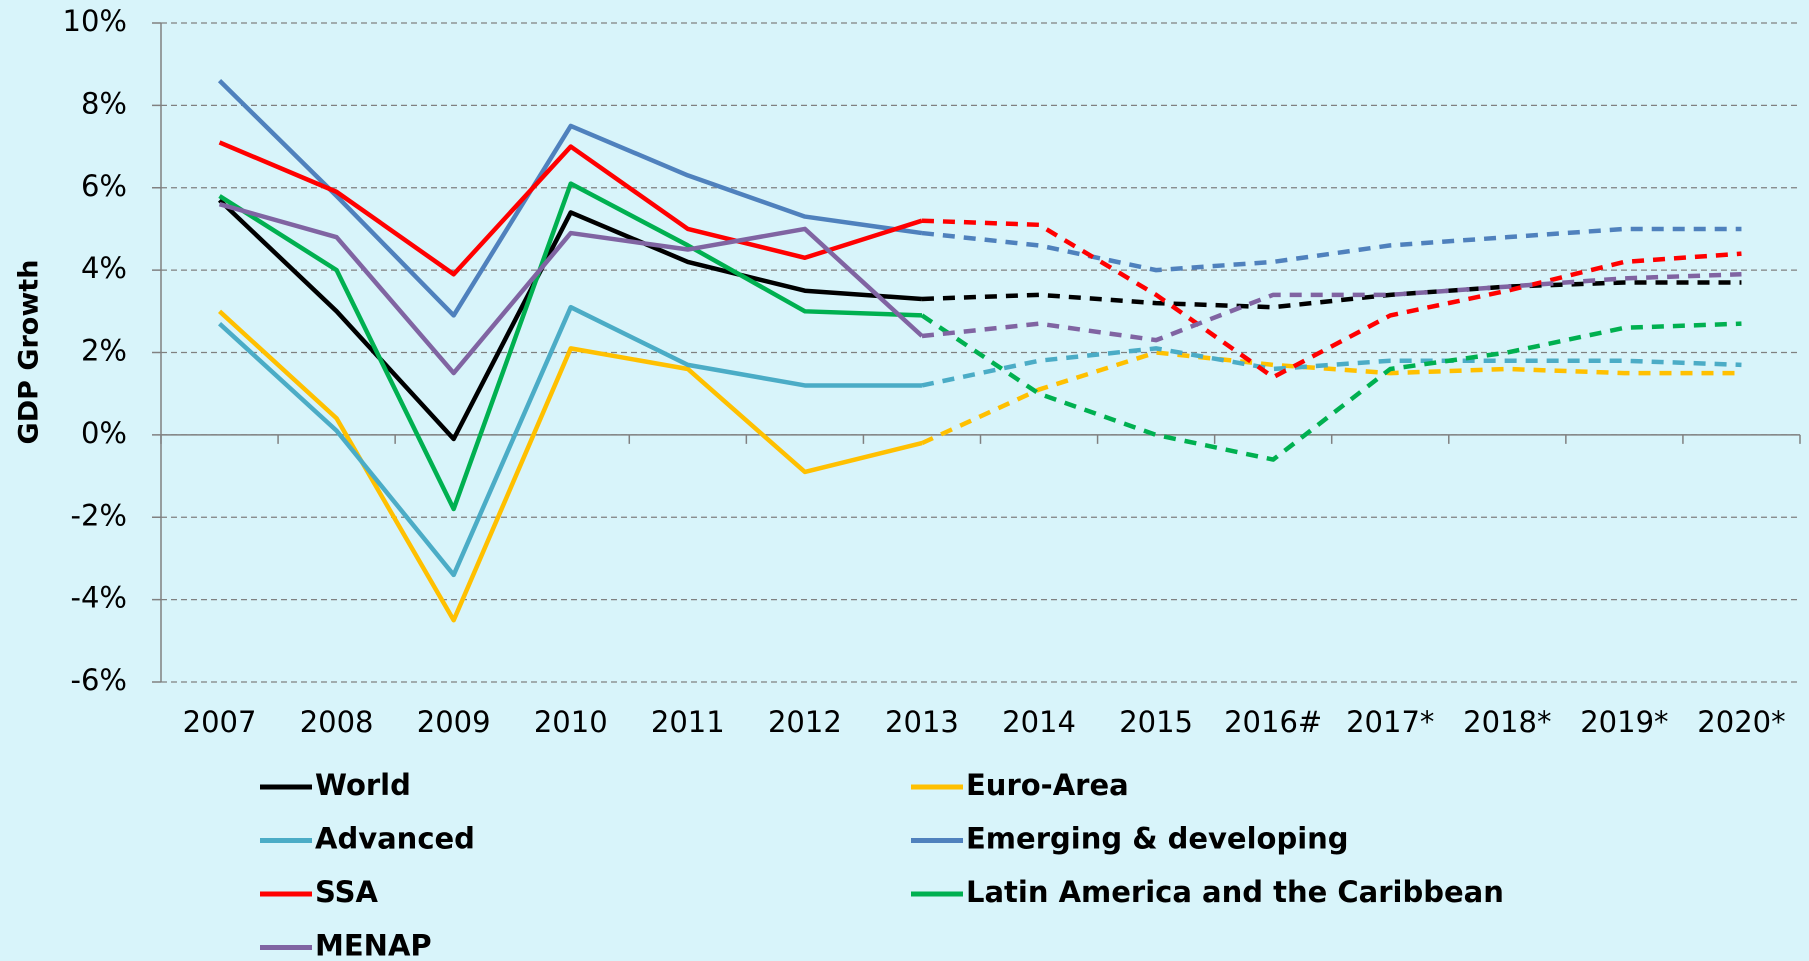  What do you see at coordinates (95, 21) in the screenshot?
I see `y-tick-label: 10%` at bounding box center [95, 21].